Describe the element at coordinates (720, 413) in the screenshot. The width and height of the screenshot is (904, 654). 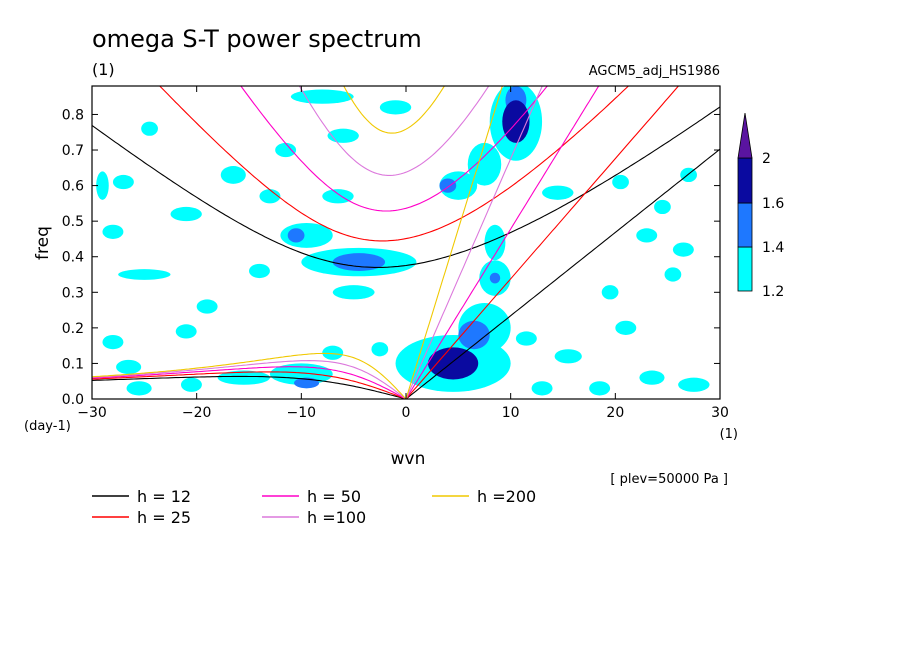
I see `x-tick-label: 30` at that location.